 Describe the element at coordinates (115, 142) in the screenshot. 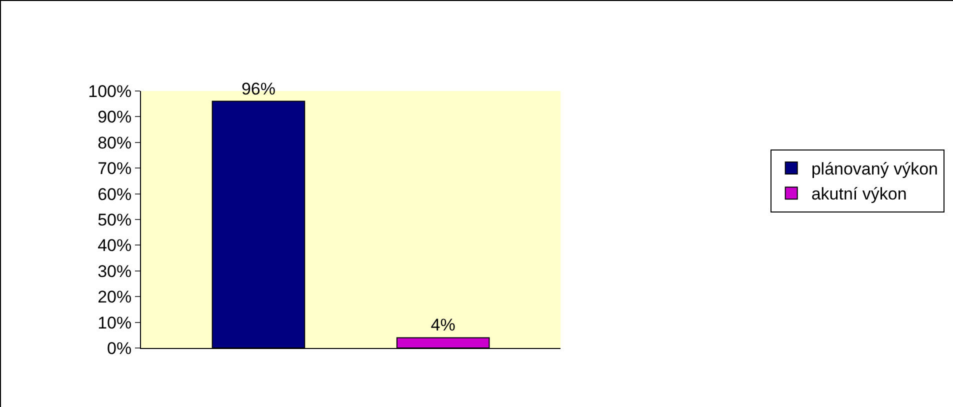

I see `y-tick-label: 80%` at that location.